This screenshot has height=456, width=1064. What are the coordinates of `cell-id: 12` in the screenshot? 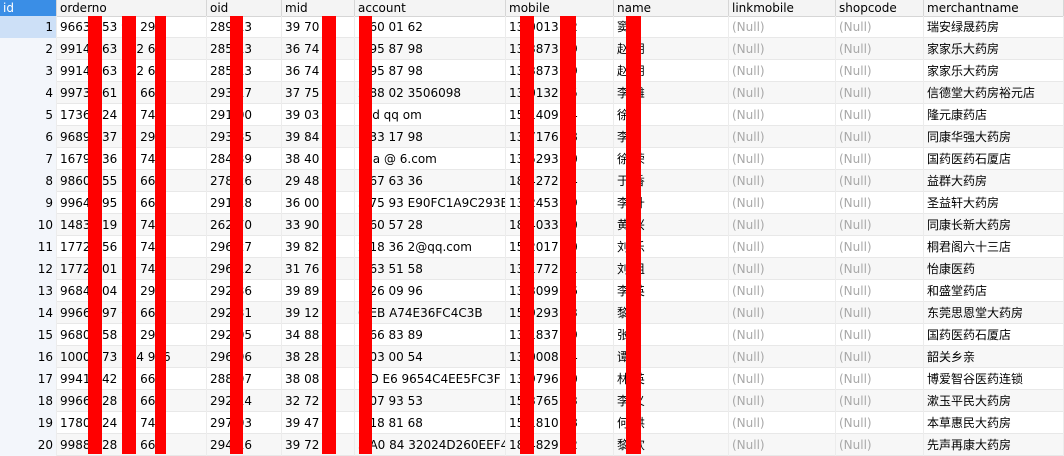 It's located at (28, 269).